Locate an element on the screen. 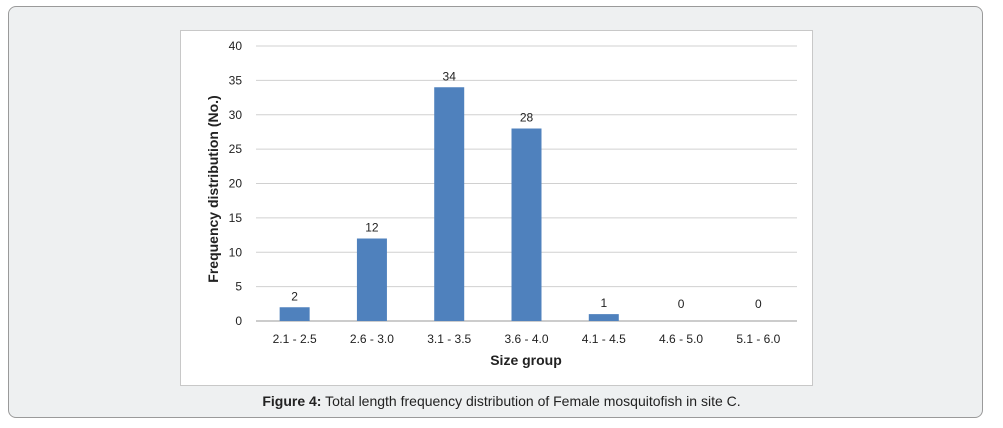 Image resolution: width=1003 pixels, height=428 pixels. x-tick-label: 2.1 - 2.5 is located at coordinates (295, 339).